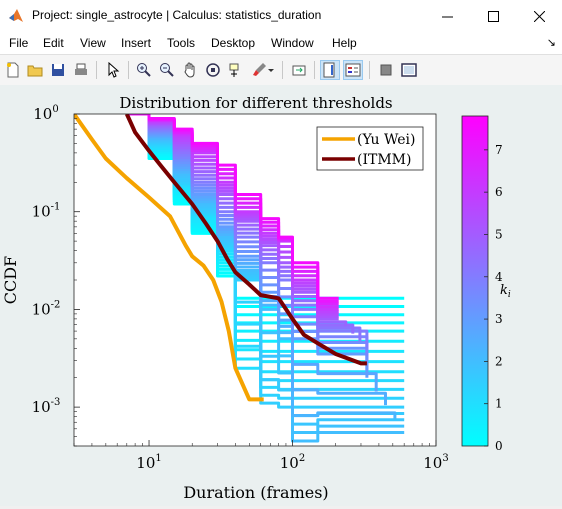 This screenshot has width=562, height=509. What do you see at coordinates (46, 211) in the screenshot?
I see `y-tick-label: 10⁻¹` at bounding box center [46, 211].